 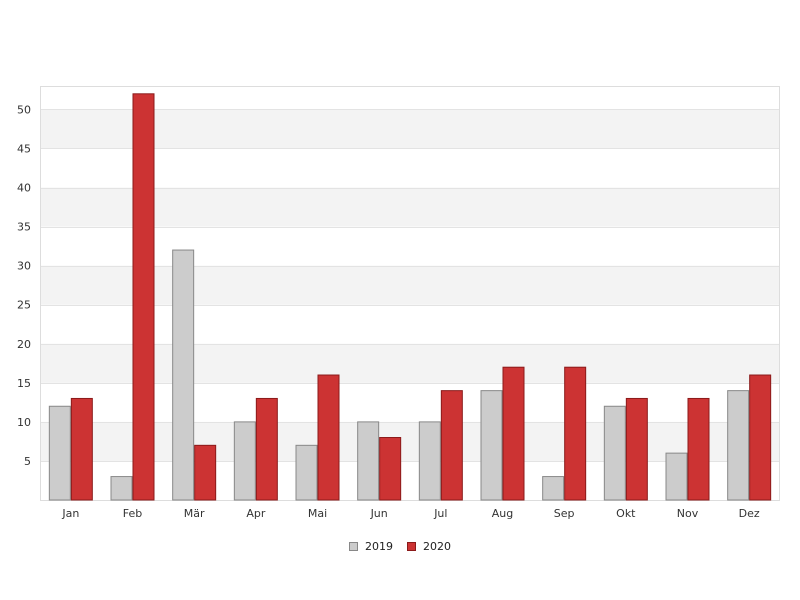 What do you see at coordinates (760, 437) in the screenshot?
I see `bar-2020-Dez` at bounding box center [760, 437].